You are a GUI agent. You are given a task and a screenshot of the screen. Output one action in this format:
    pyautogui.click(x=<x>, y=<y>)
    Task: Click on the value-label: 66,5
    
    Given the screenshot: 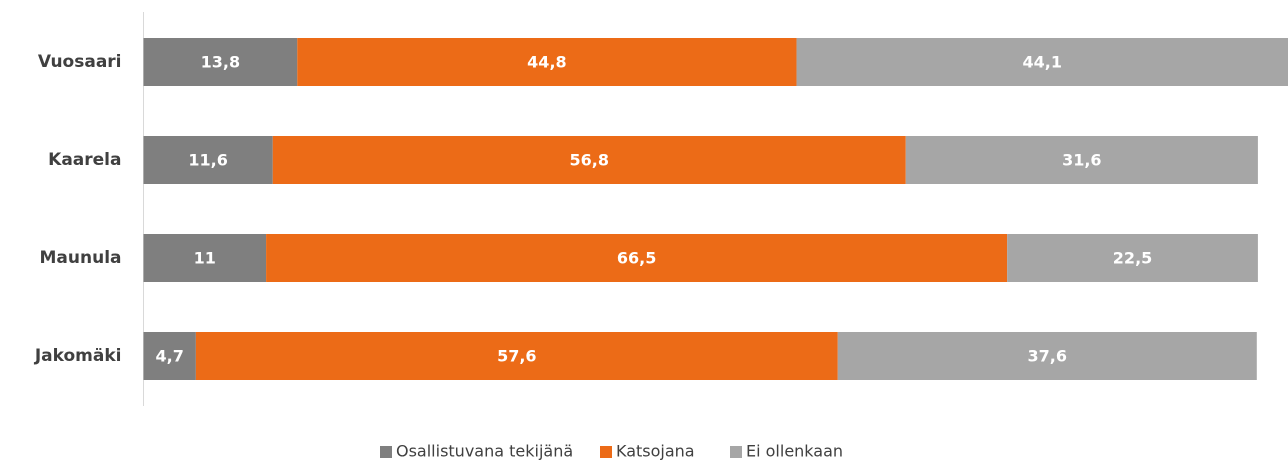 What is the action you would take?
    pyautogui.click(x=636, y=258)
    